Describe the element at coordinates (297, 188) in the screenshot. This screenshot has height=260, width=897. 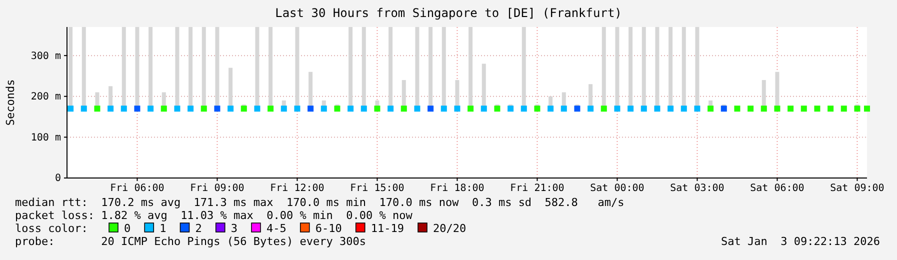
I see `x-tick-label: Fri 12:00` at that location.